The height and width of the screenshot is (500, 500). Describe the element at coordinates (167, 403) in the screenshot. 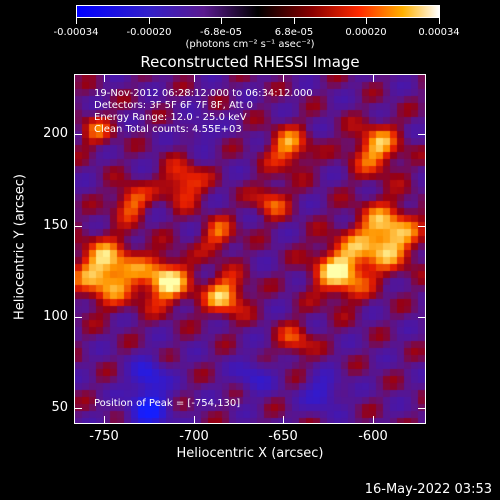

I see `peak-position-label: Position of Peak = [-754,130]` at that location.